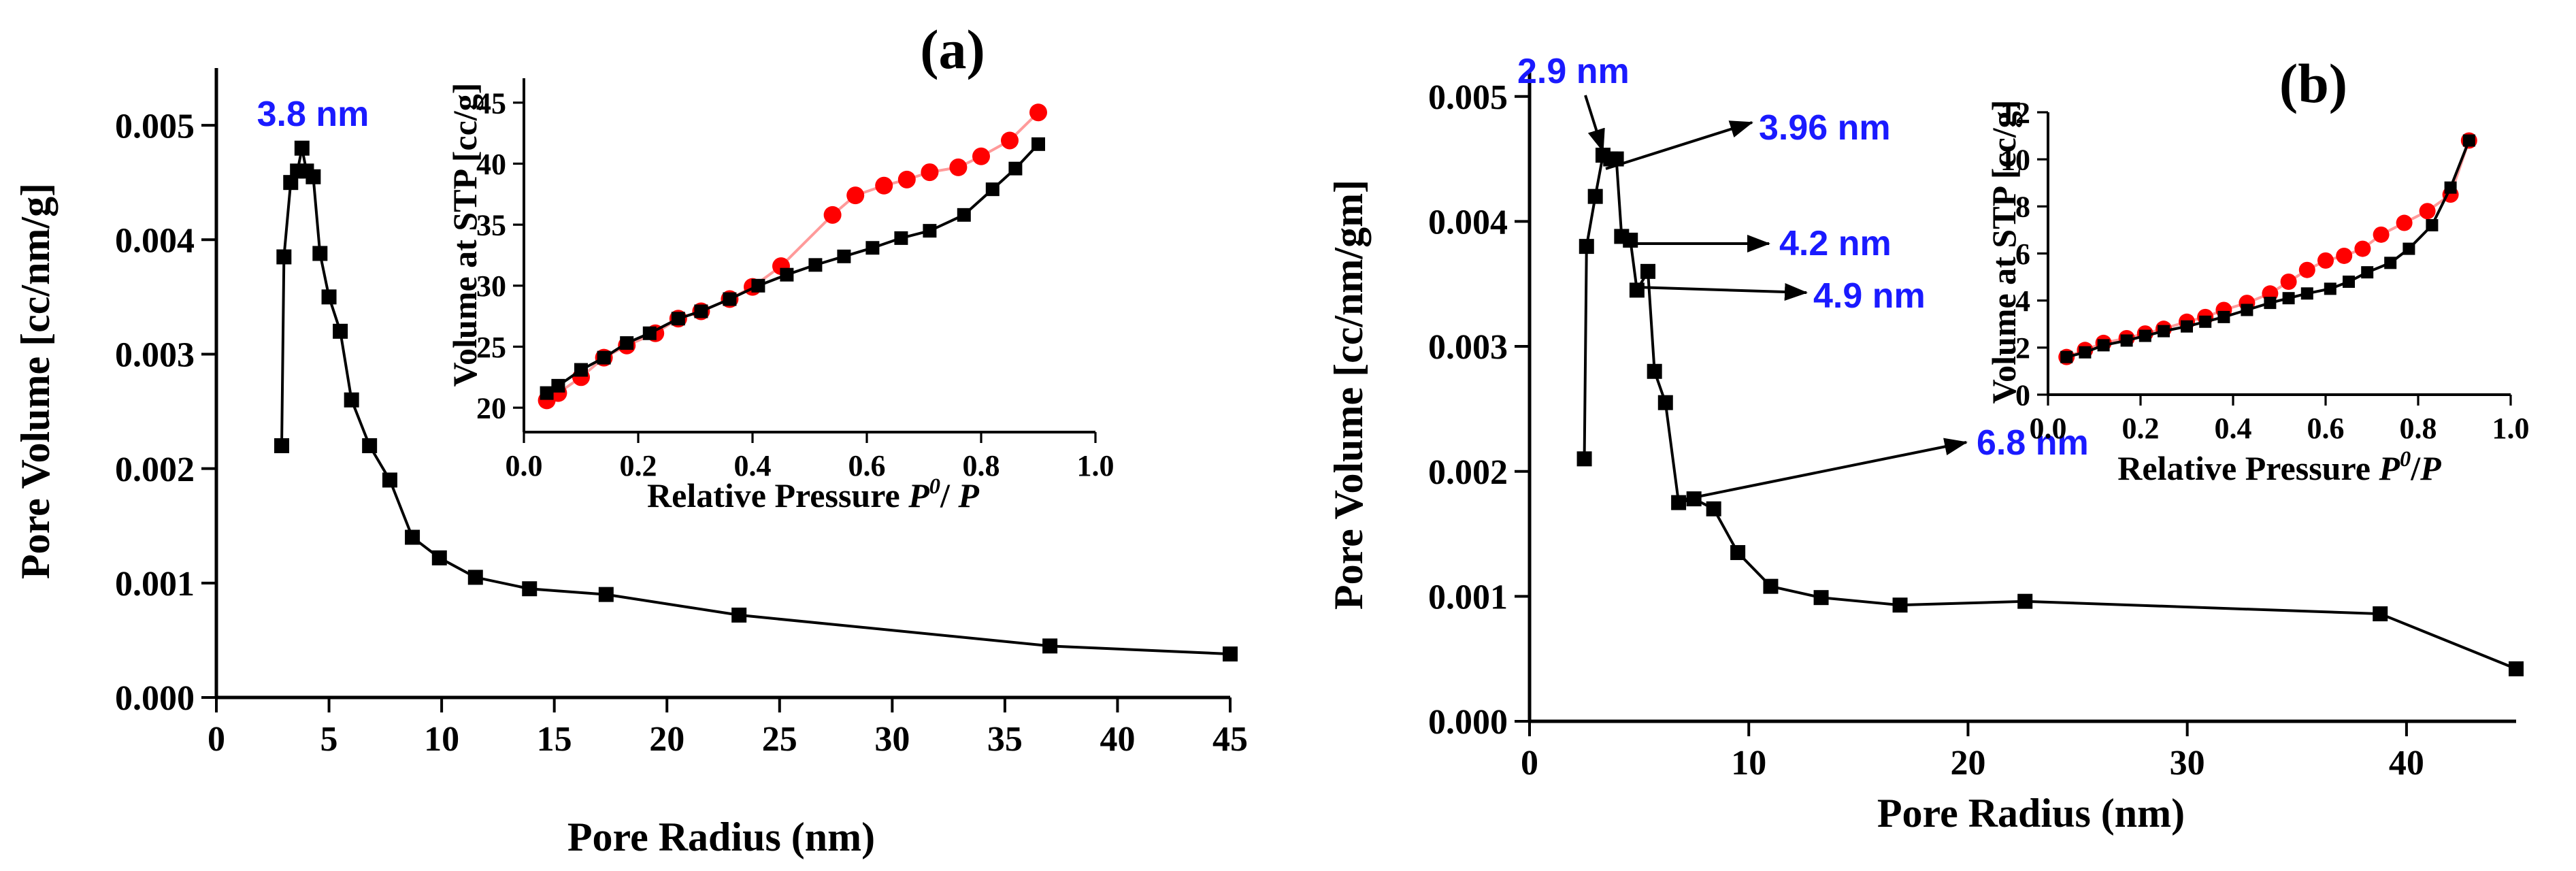 This screenshot has height=871, width=2576. I want to click on b-inset-y-axis-label: Volume at STP [cc/g], so click(2004, 252).